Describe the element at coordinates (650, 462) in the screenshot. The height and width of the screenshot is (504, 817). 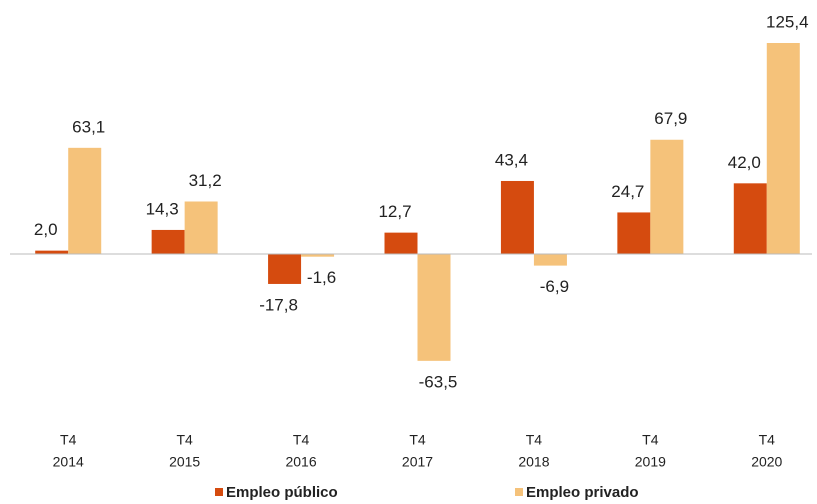
I see `x-tick-label: 2019` at that location.